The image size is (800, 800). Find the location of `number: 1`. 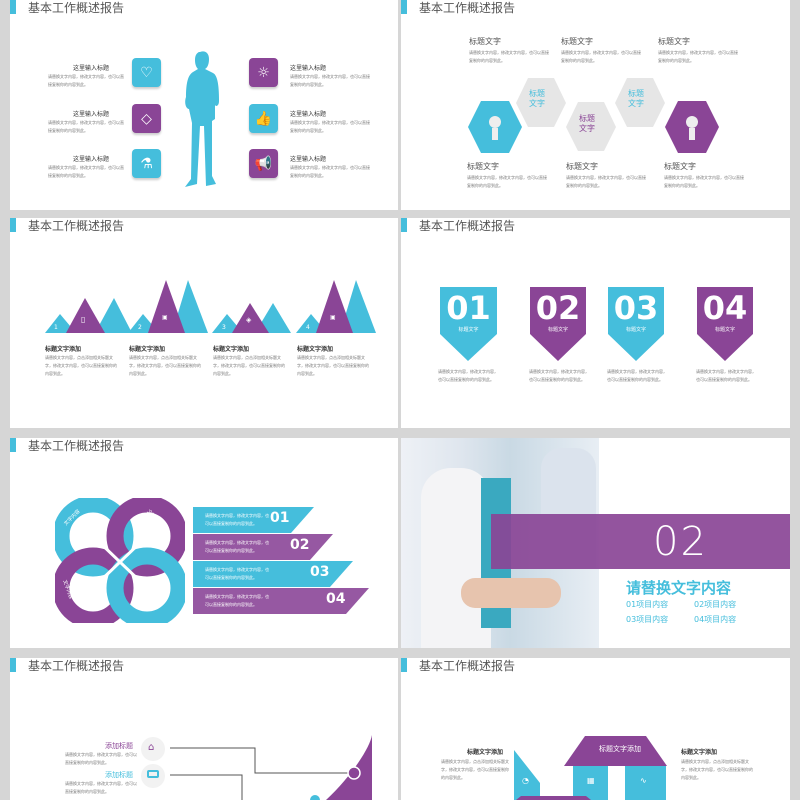

number: 1 is located at coordinates (56, 327).